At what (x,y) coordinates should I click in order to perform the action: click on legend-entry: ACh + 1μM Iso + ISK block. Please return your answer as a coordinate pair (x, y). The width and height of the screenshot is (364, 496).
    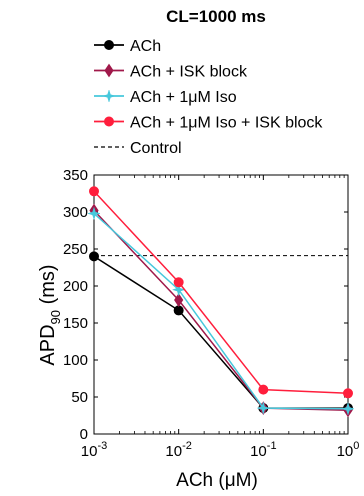
    Looking at the image, I should click on (208, 123).